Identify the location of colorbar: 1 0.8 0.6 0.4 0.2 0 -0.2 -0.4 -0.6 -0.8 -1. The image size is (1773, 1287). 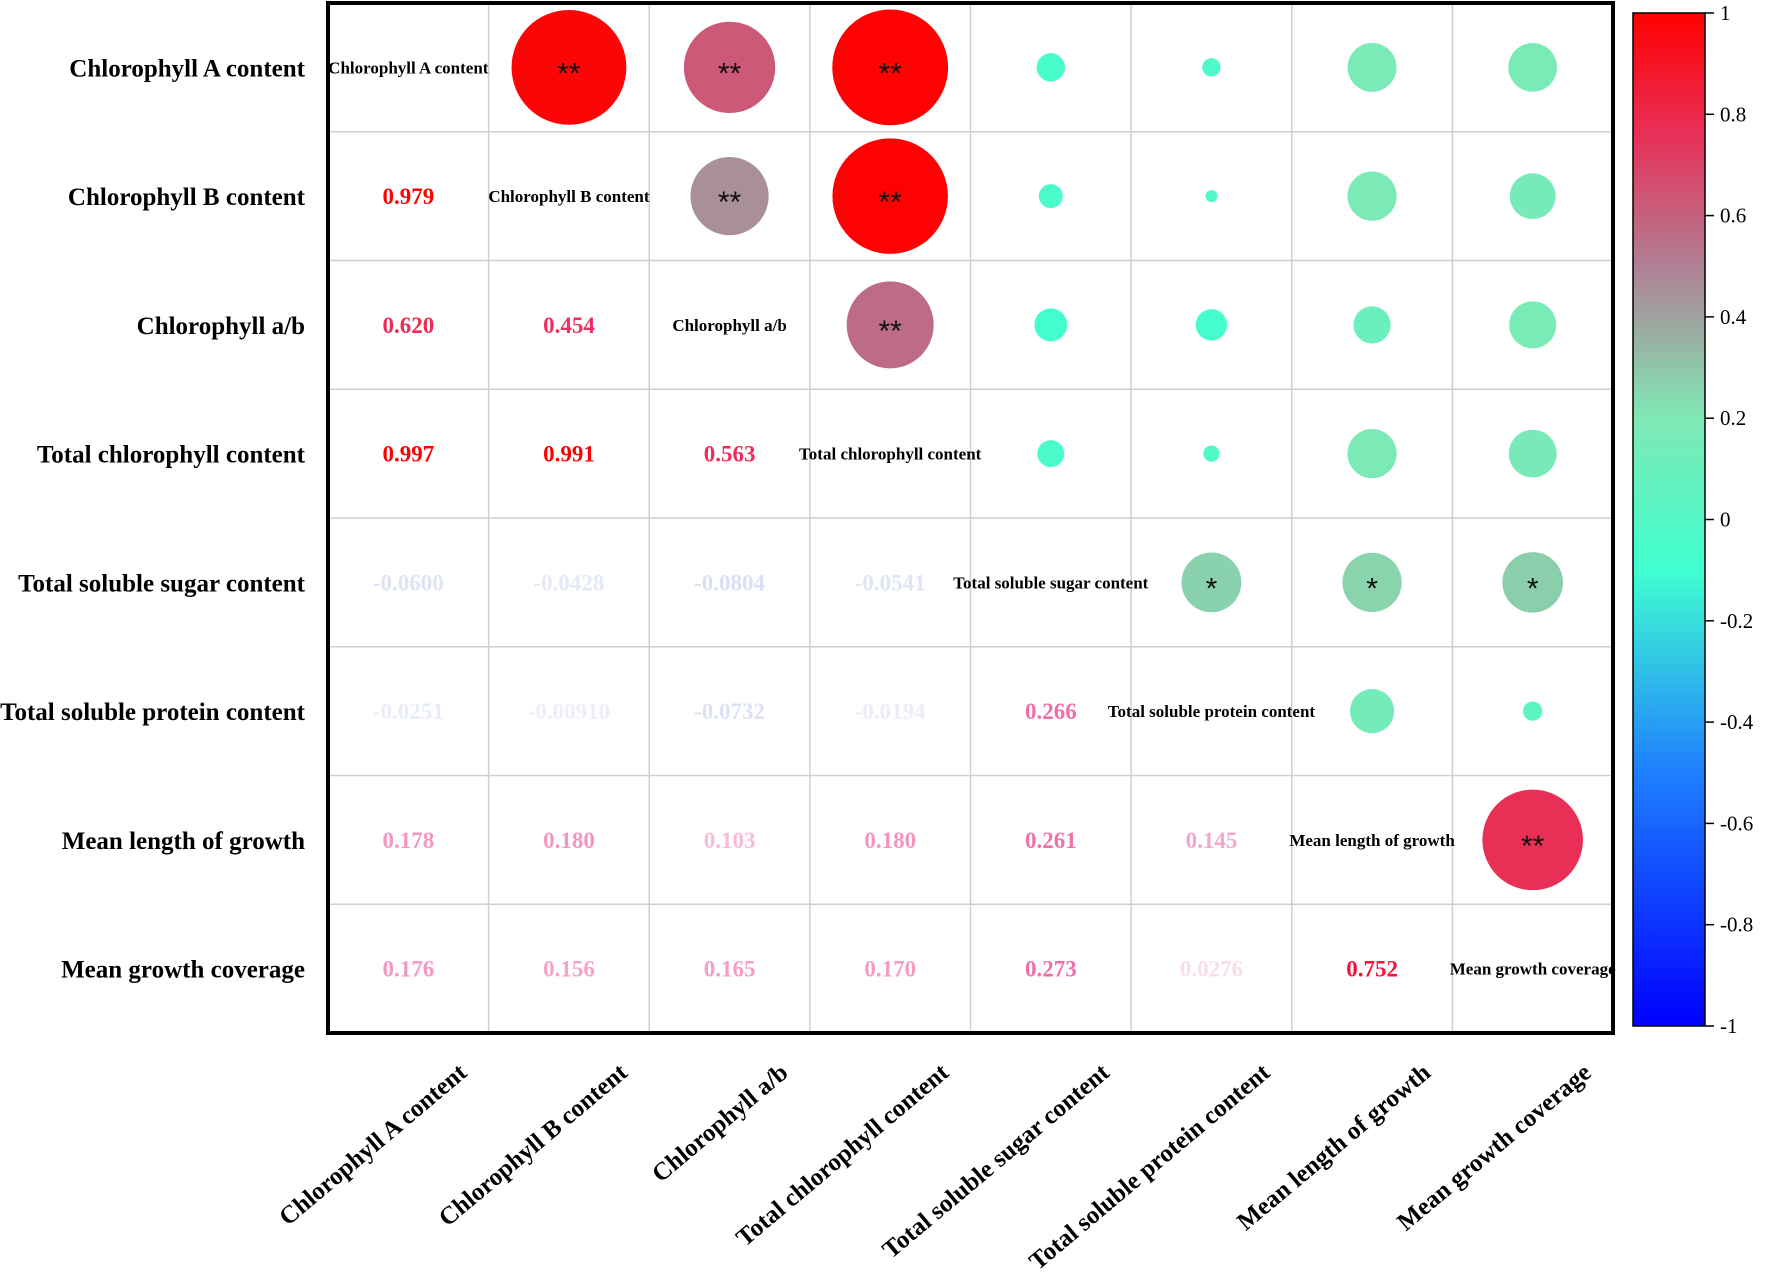
(1693, 519).